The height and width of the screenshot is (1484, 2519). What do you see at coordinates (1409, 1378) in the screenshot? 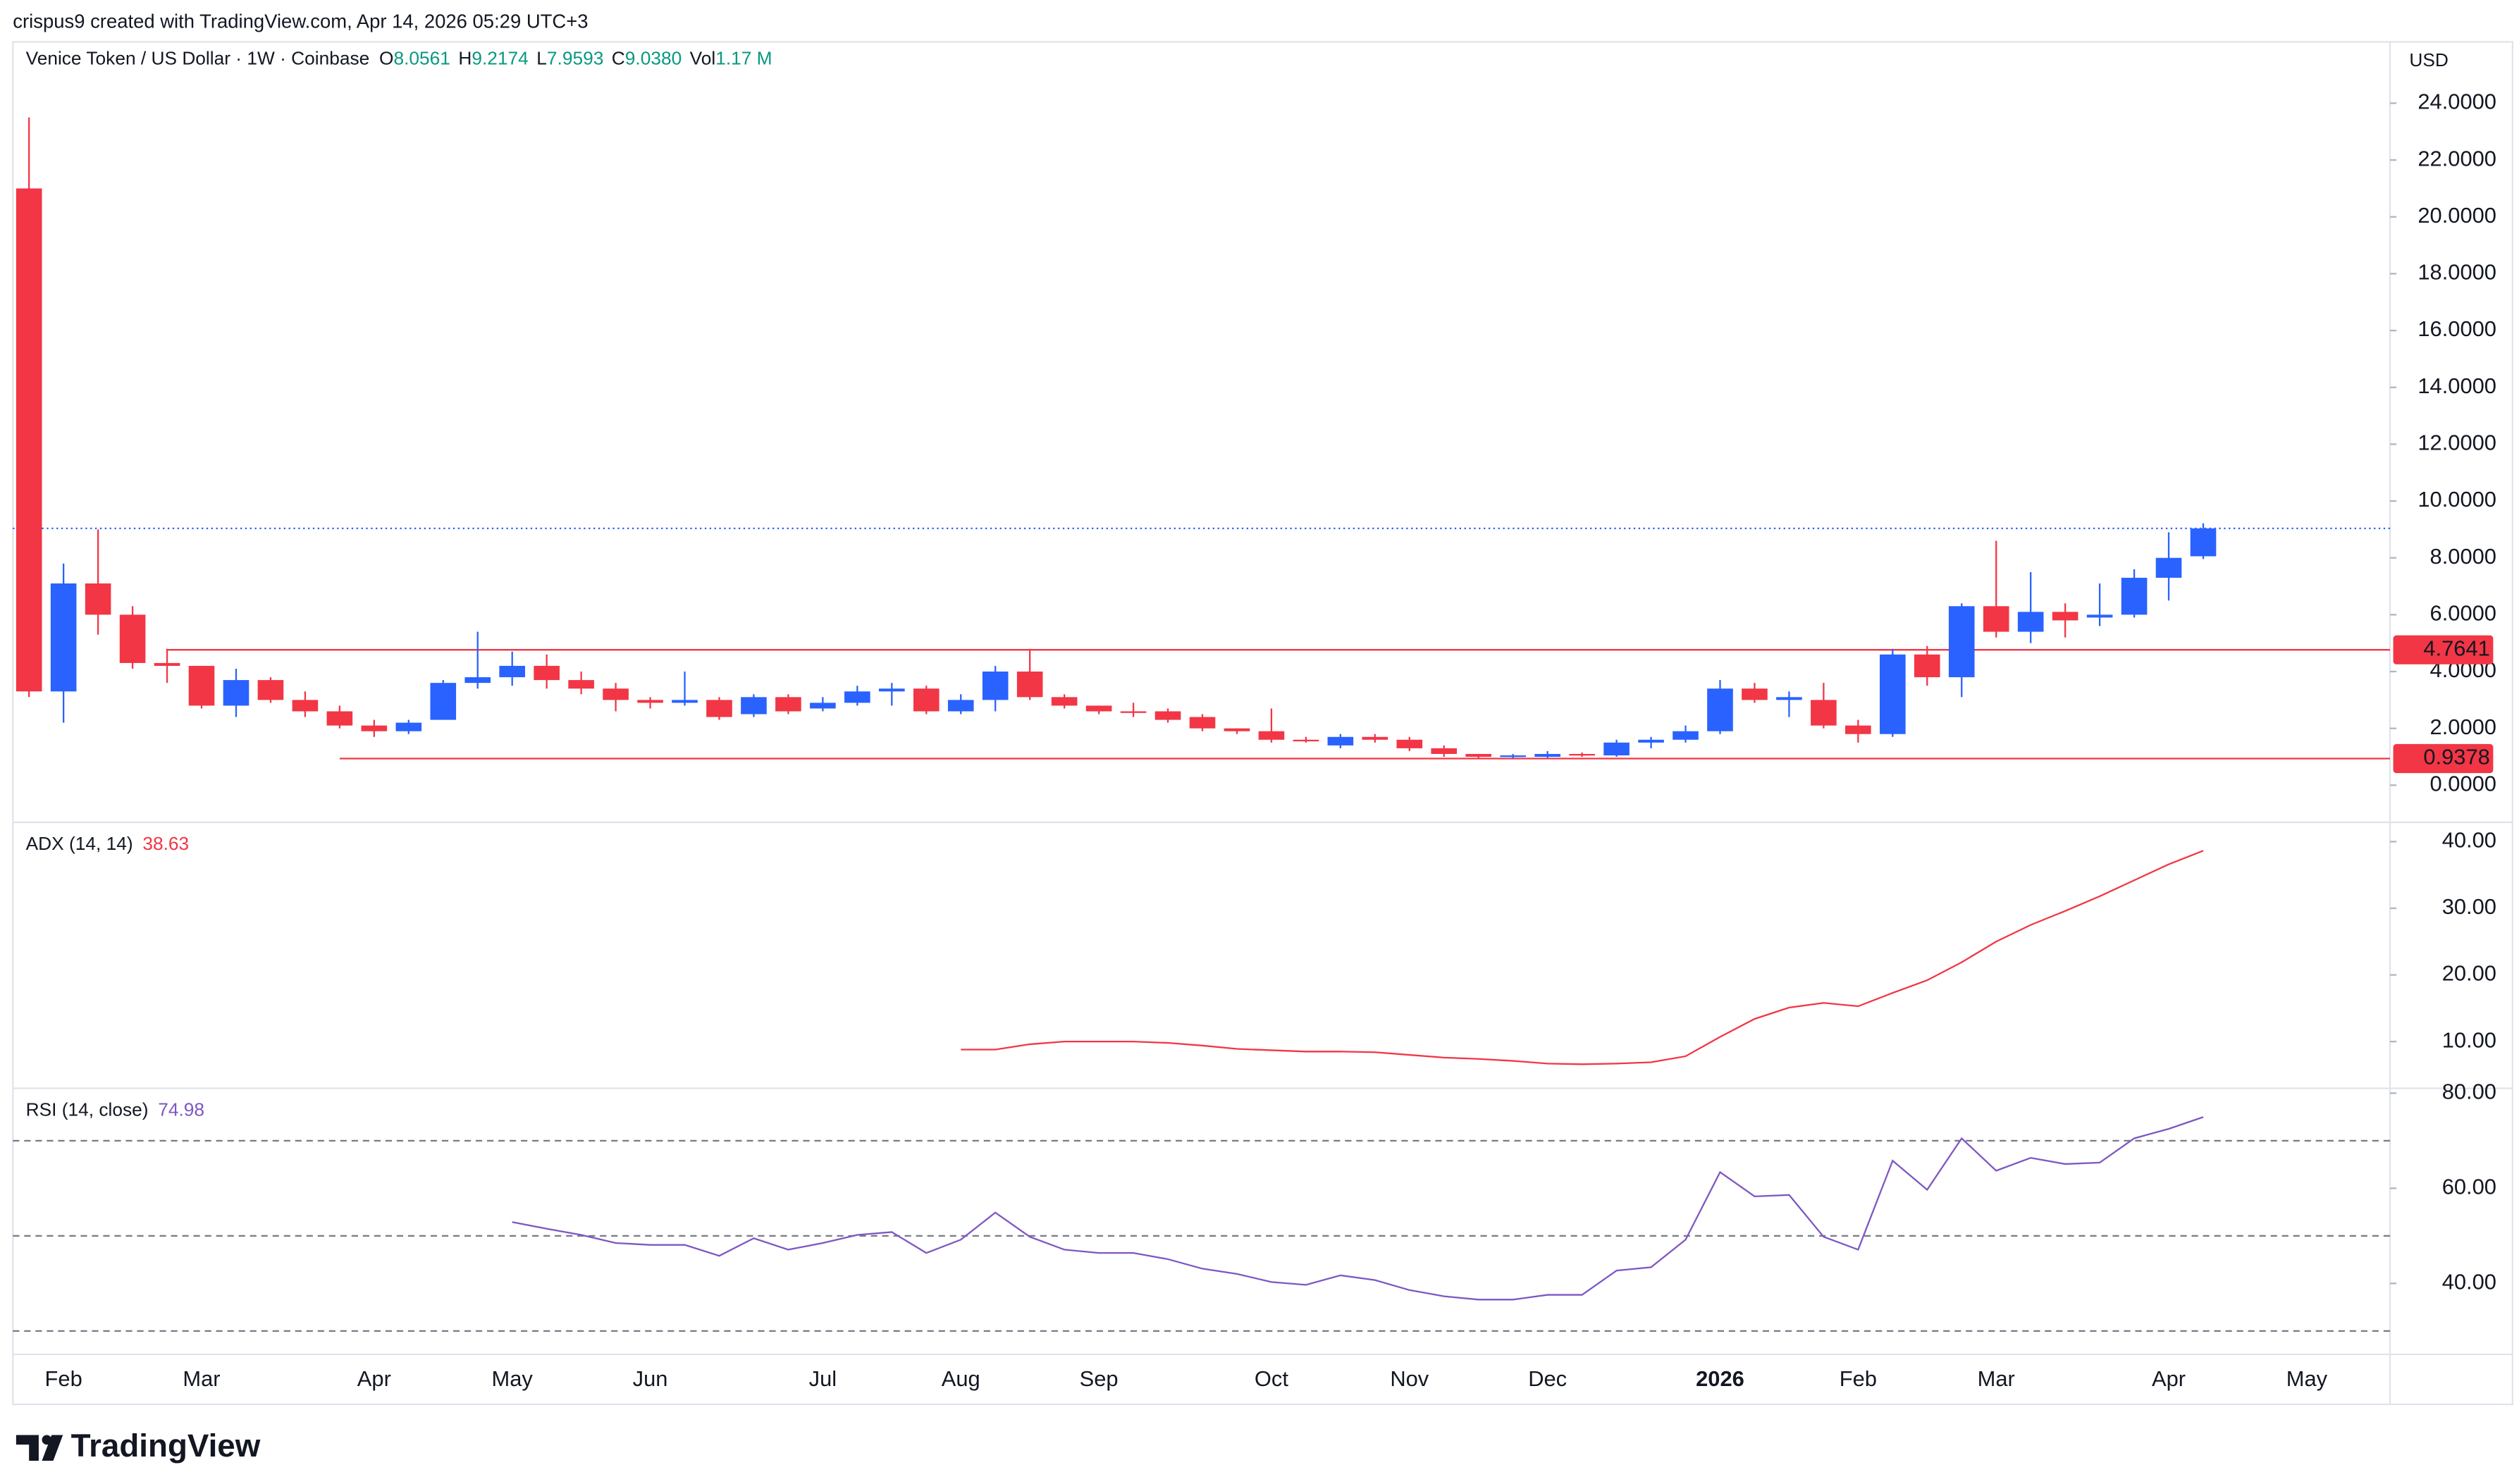
I see `x-tick-label: Nov` at bounding box center [1409, 1378].